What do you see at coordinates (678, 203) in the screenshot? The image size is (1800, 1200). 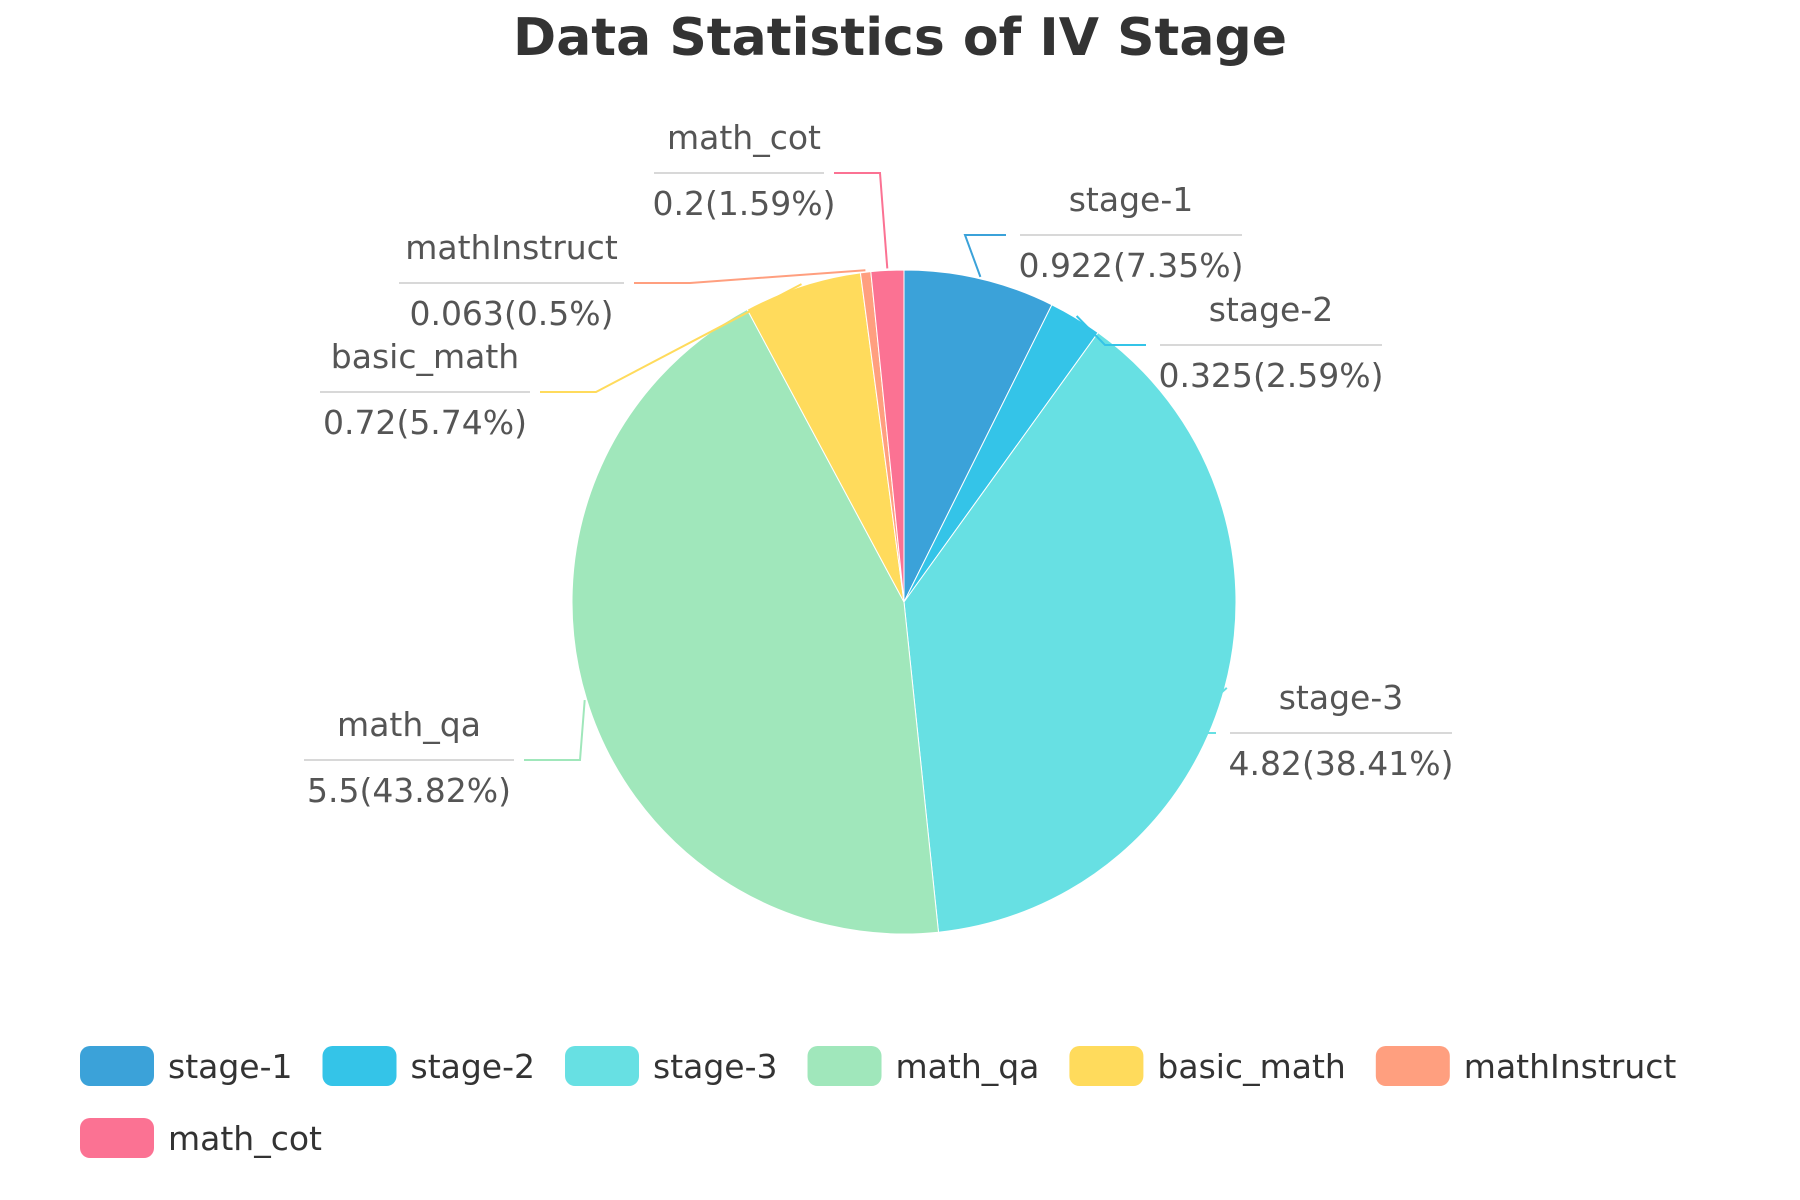 I see `slice-value: 0.2` at bounding box center [678, 203].